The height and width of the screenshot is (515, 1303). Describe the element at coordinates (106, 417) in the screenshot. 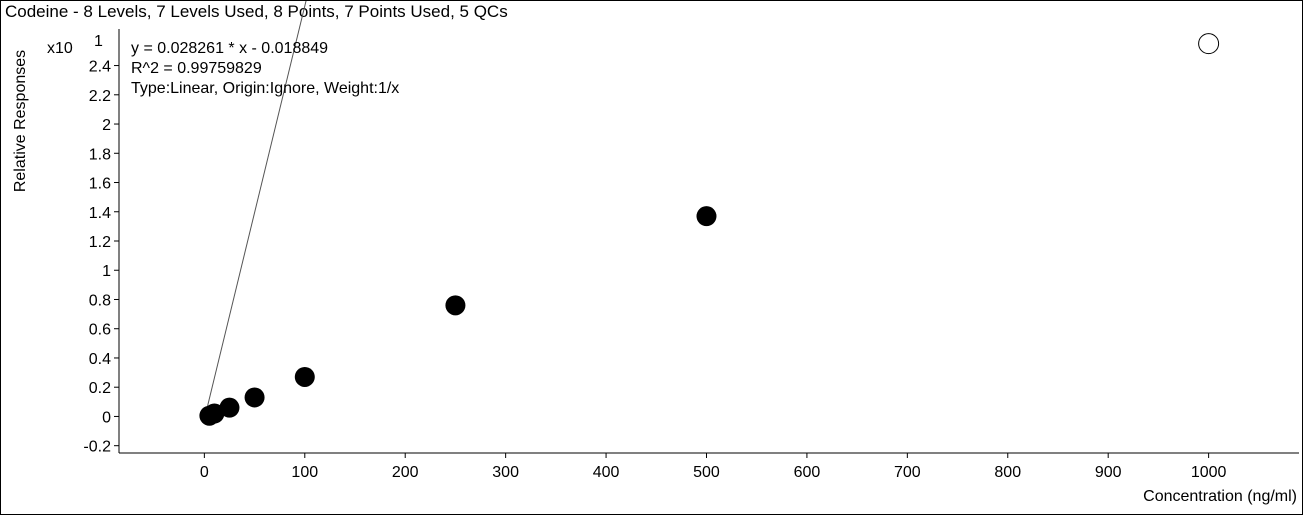

I see `y-tick-label: 0` at that location.